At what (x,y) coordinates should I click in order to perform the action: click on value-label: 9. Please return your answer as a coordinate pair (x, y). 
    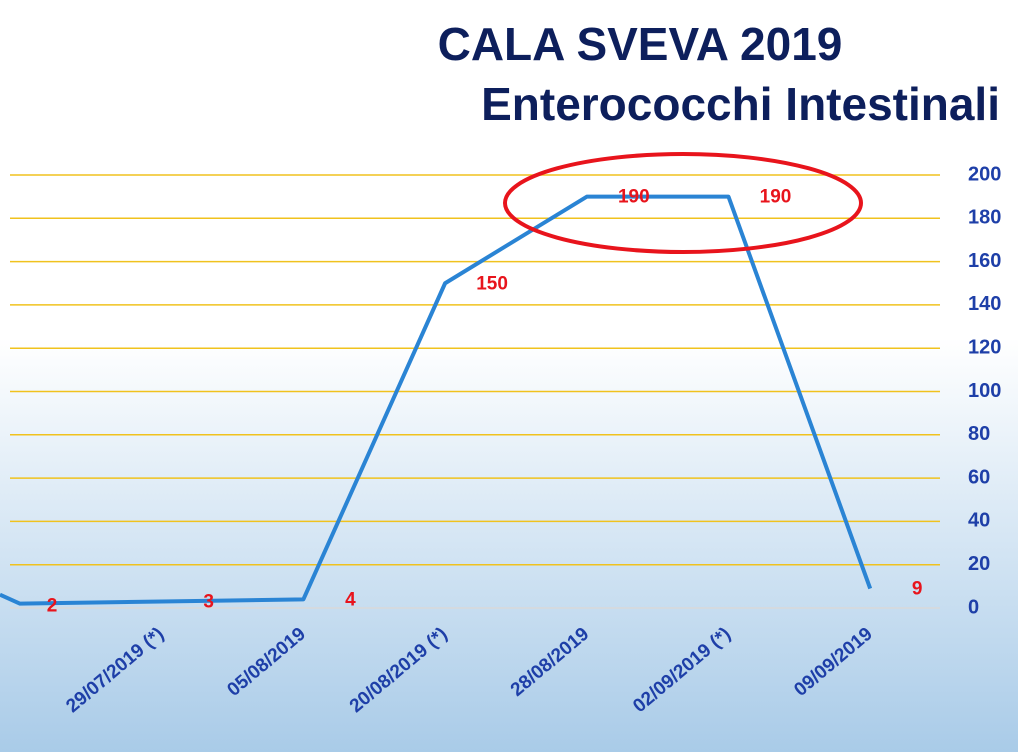
    Looking at the image, I should click on (917, 589).